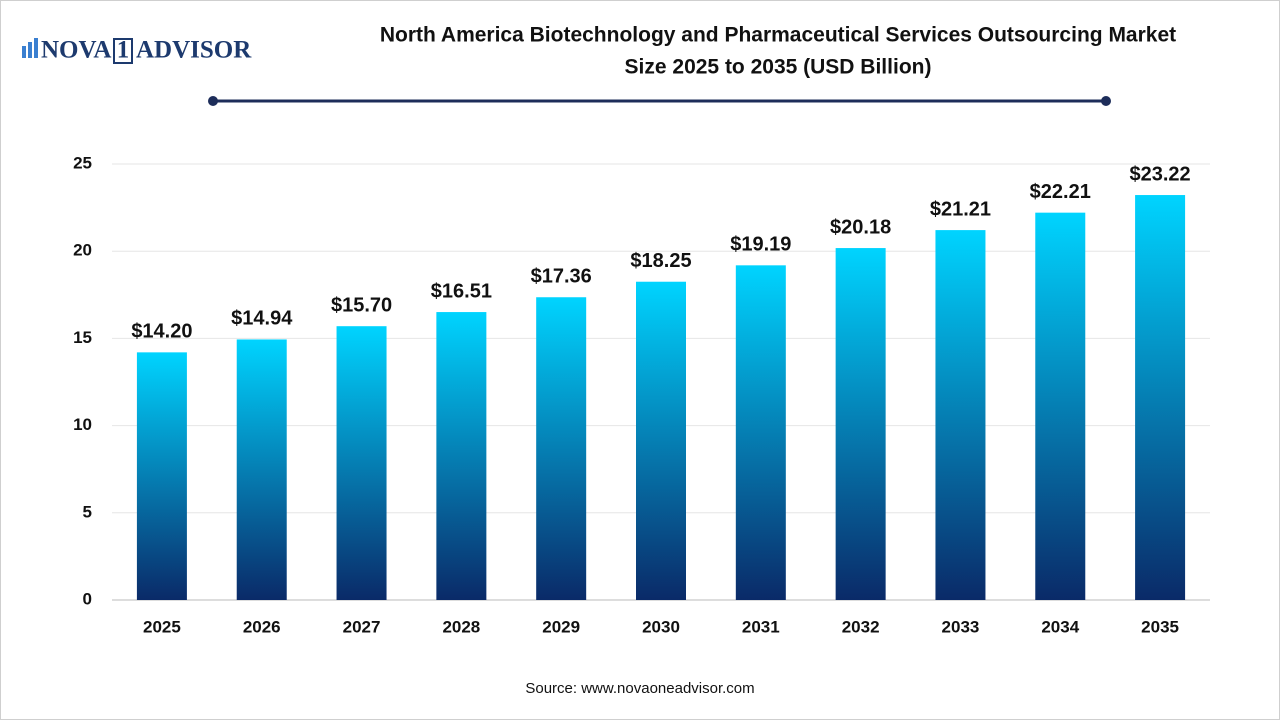 The width and height of the screenshot is (1280, 720). I want to click on logo-box, so click(123, 51).